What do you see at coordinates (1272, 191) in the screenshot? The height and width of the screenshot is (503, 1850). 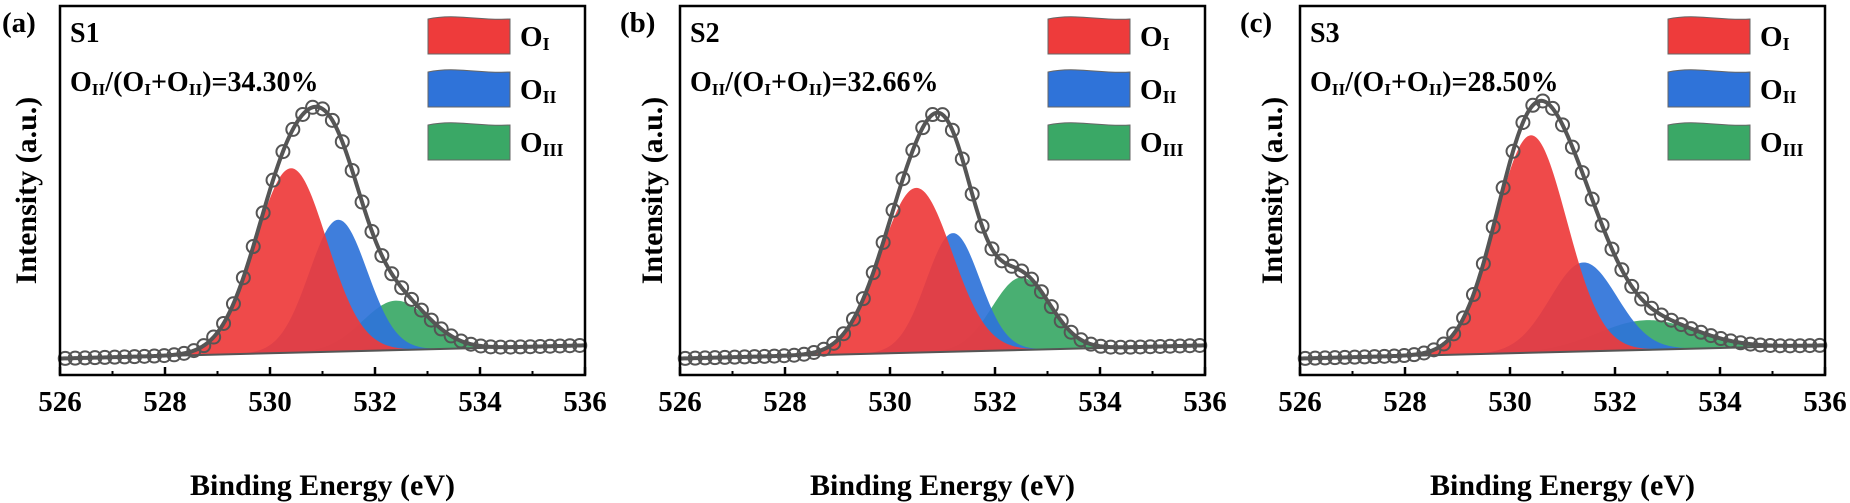 I see `y-axis-label: Intensity (a.u.)` at bounding box center [1272, 191].